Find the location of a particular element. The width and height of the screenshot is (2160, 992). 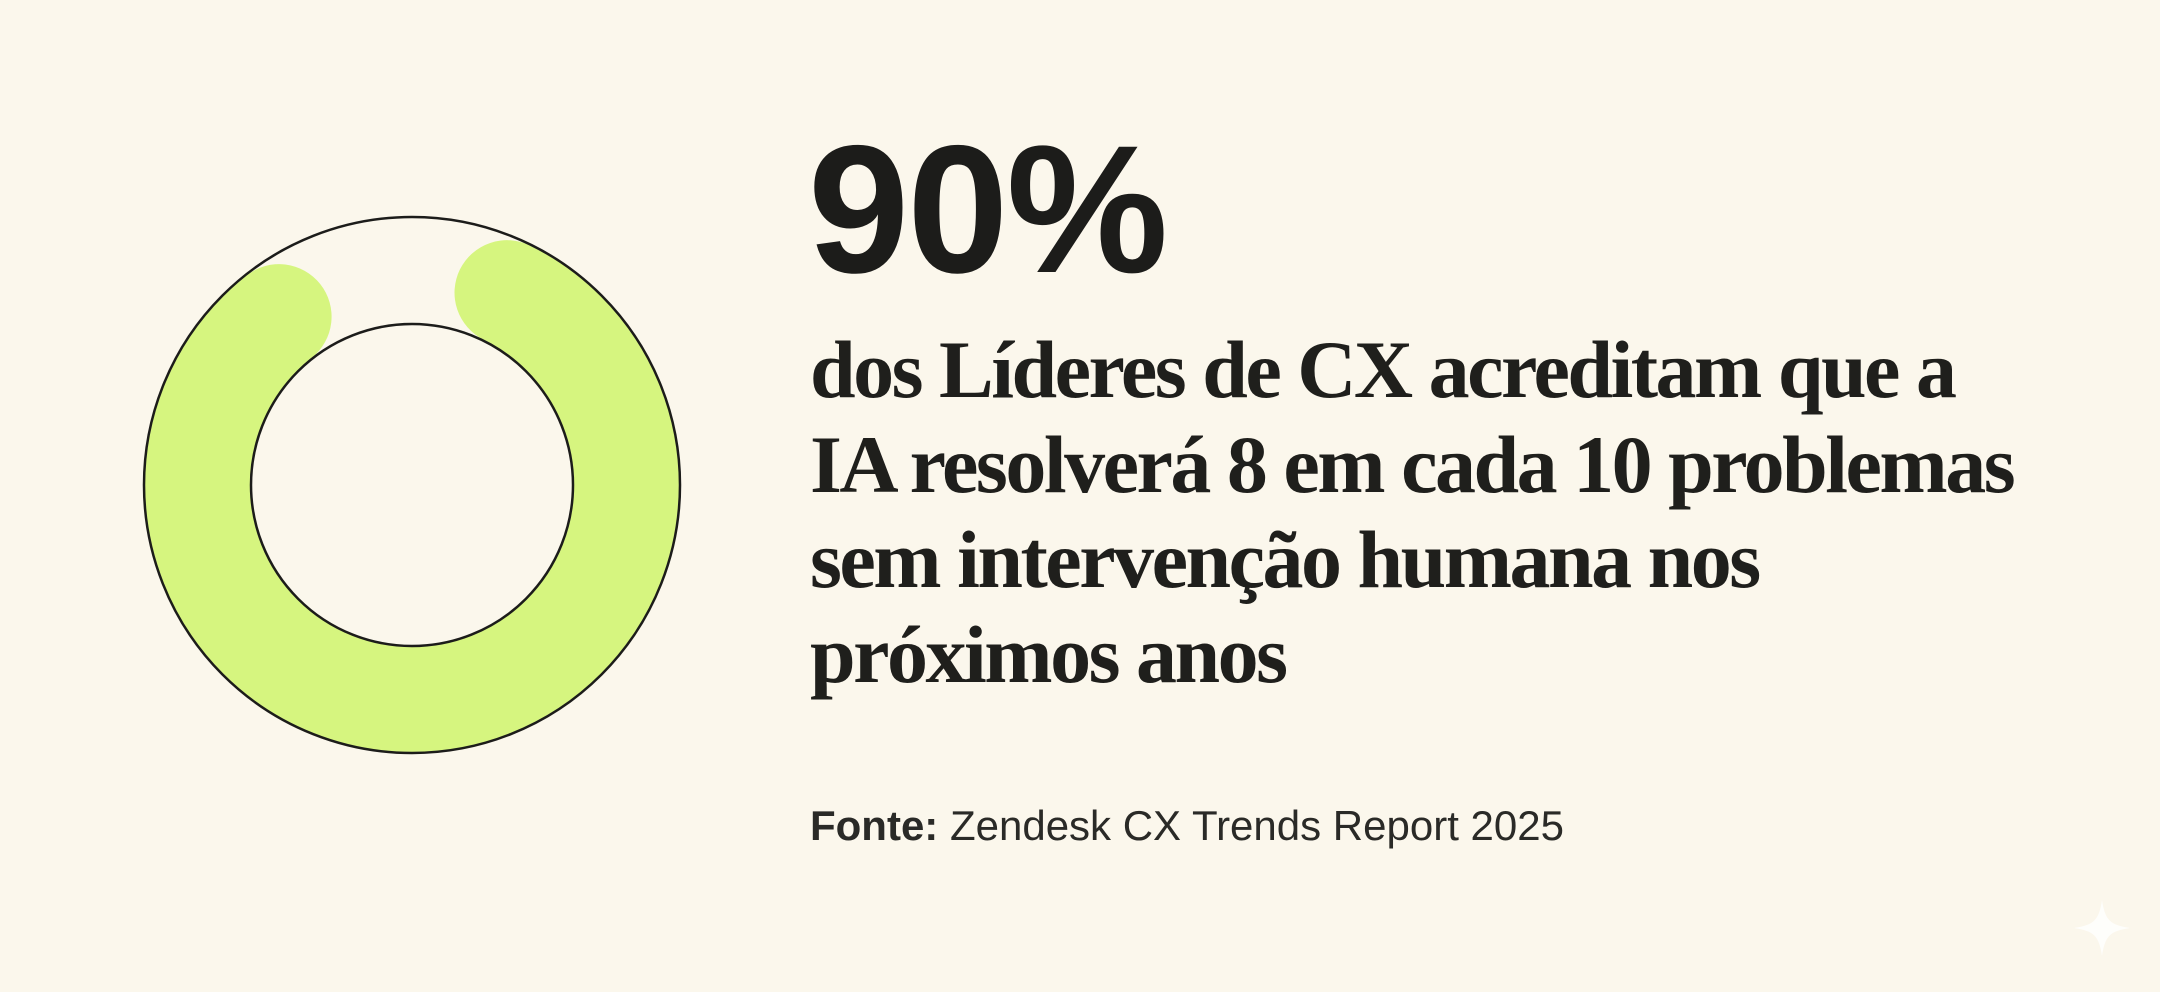

sparkle-icon is located at coordinates (2102, 928).